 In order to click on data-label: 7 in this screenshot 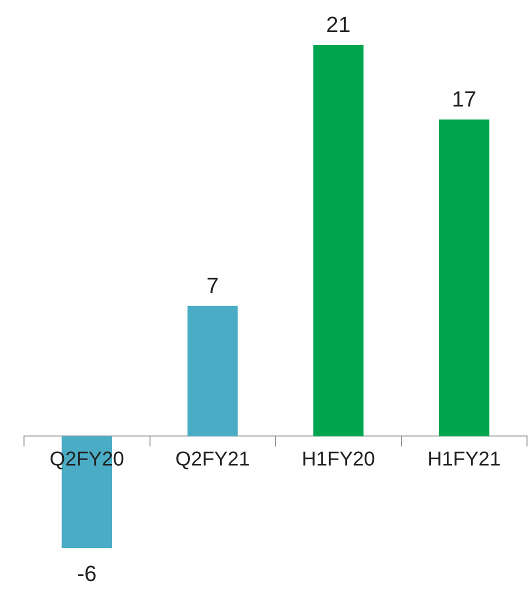, I will do `click(212, 285)`.